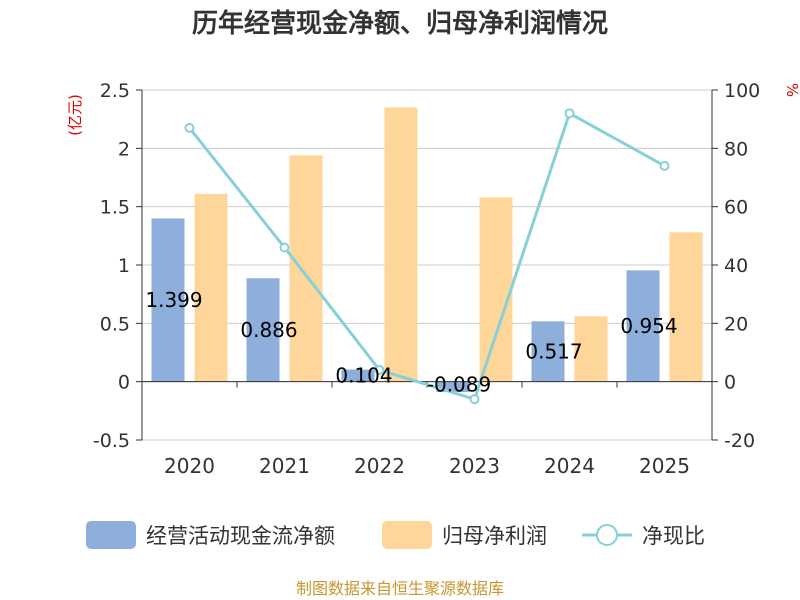 This screenshot has height=600, width=800. I want to click on right-axis-unit: %, so click(791, 90).